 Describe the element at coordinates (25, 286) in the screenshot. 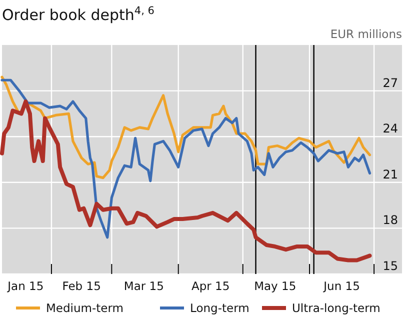

I see `x-tick-label: Jan 15` at that location.